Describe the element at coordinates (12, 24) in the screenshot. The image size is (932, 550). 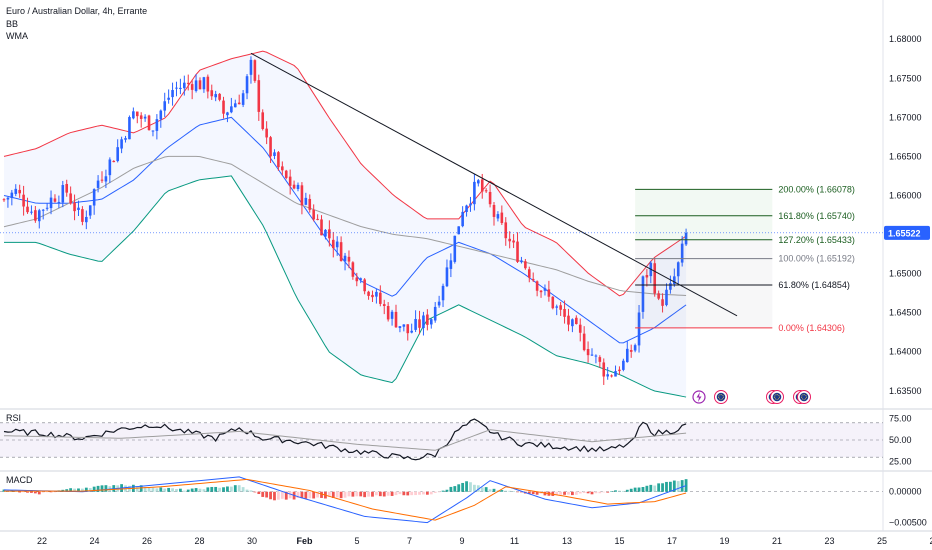
I see `indicator-bb-label: BB` at that location.